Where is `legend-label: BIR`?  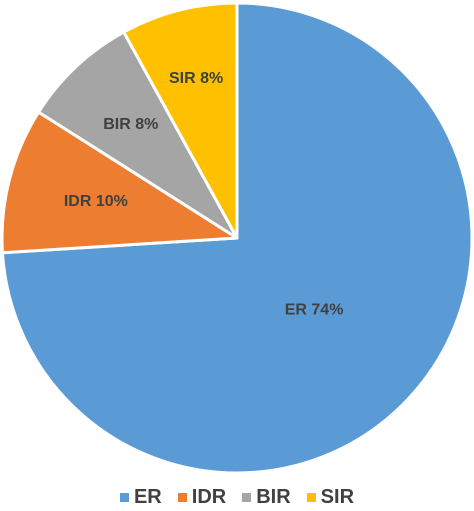
legend-label: BIR is located at coordinates (273, 496).